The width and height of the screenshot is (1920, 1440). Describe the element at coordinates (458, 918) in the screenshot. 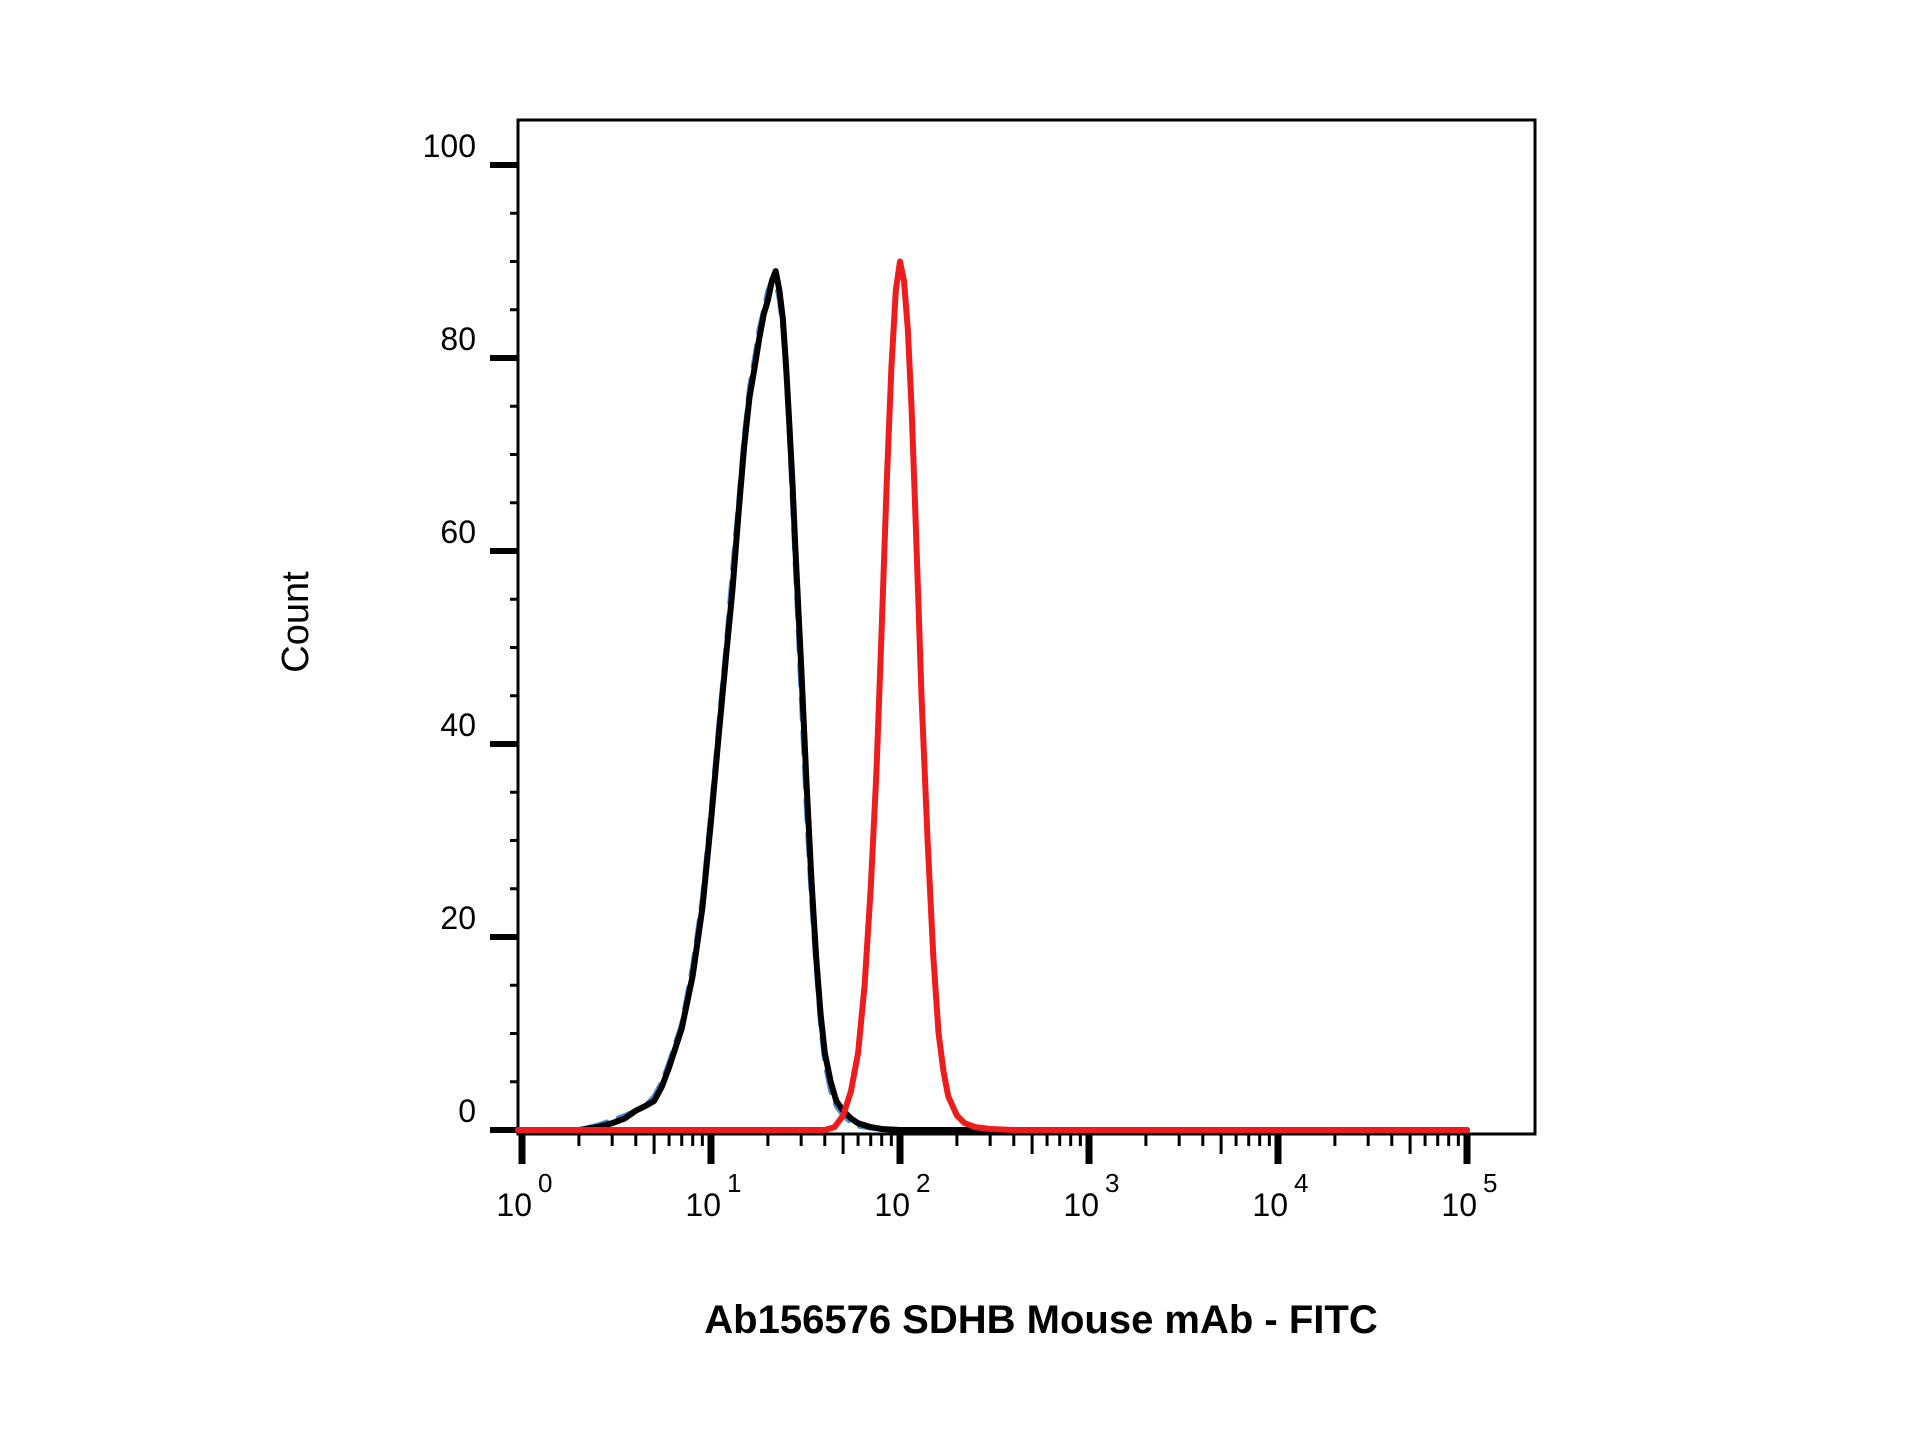

I see `y-tick-label: 20` at that location.